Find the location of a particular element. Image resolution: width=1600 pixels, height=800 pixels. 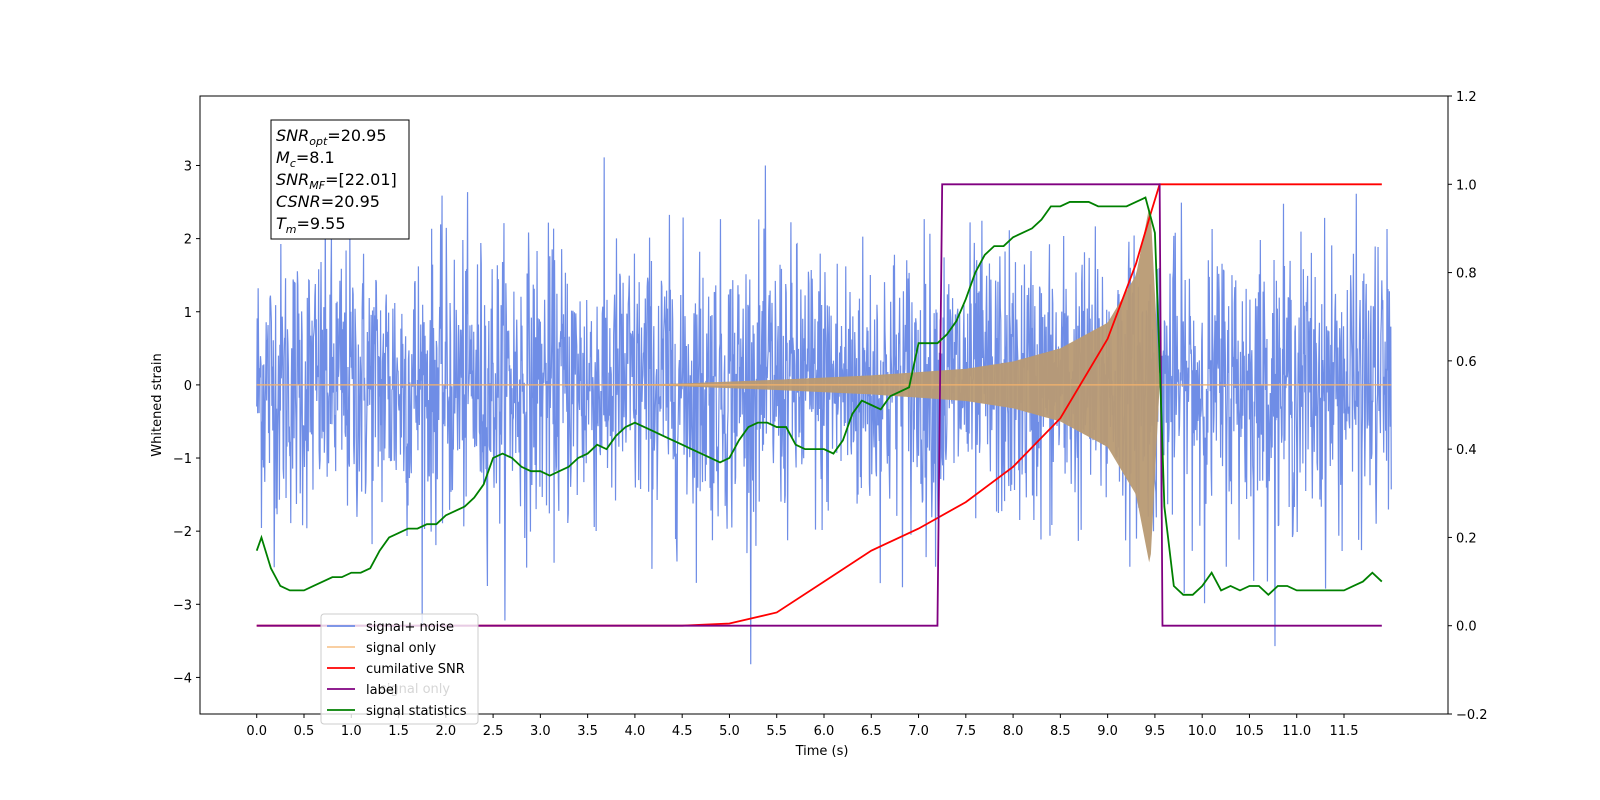

legend-obscured-text: signal only is located at coordinates (415, 689).